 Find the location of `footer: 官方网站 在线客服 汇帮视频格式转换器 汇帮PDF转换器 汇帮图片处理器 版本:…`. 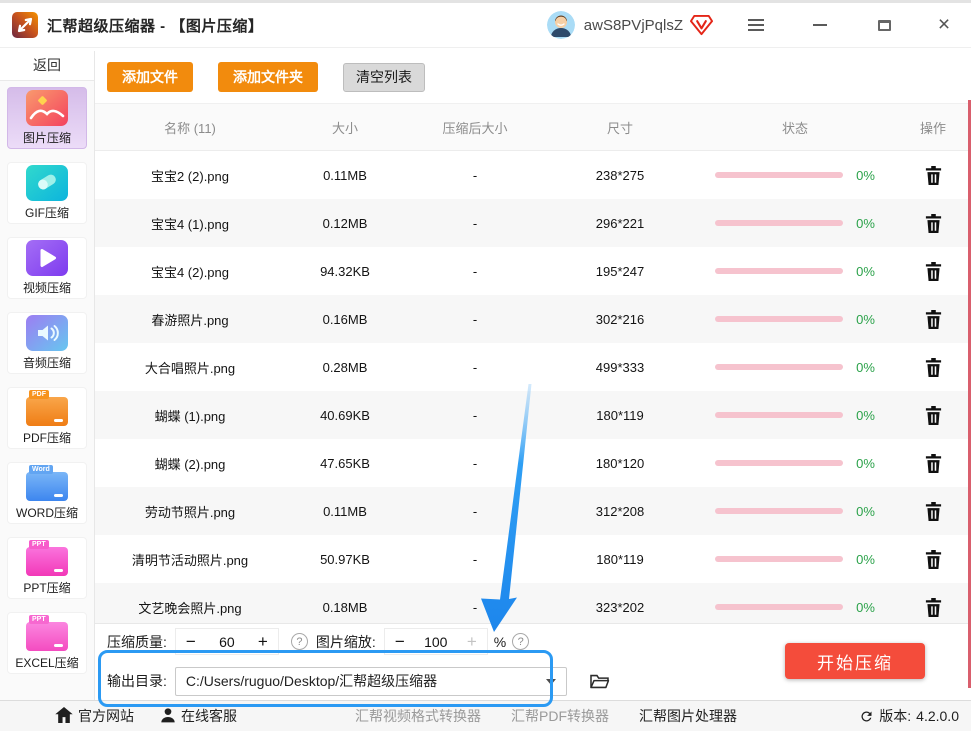

footer: 官方网站 在线客服 汇帮视频格式转换器 汇帮PDF转换器 汇帮图片处理器 版本:… is located at coordinates (485, 715).